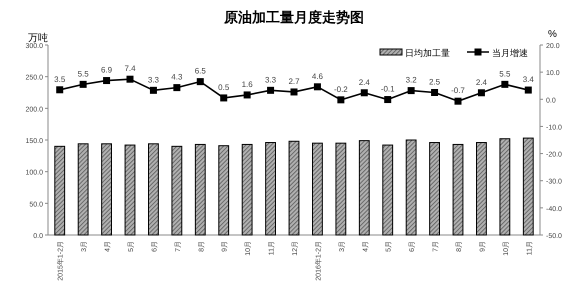  I want to click on data-label: -0.2, so click(341, 89).